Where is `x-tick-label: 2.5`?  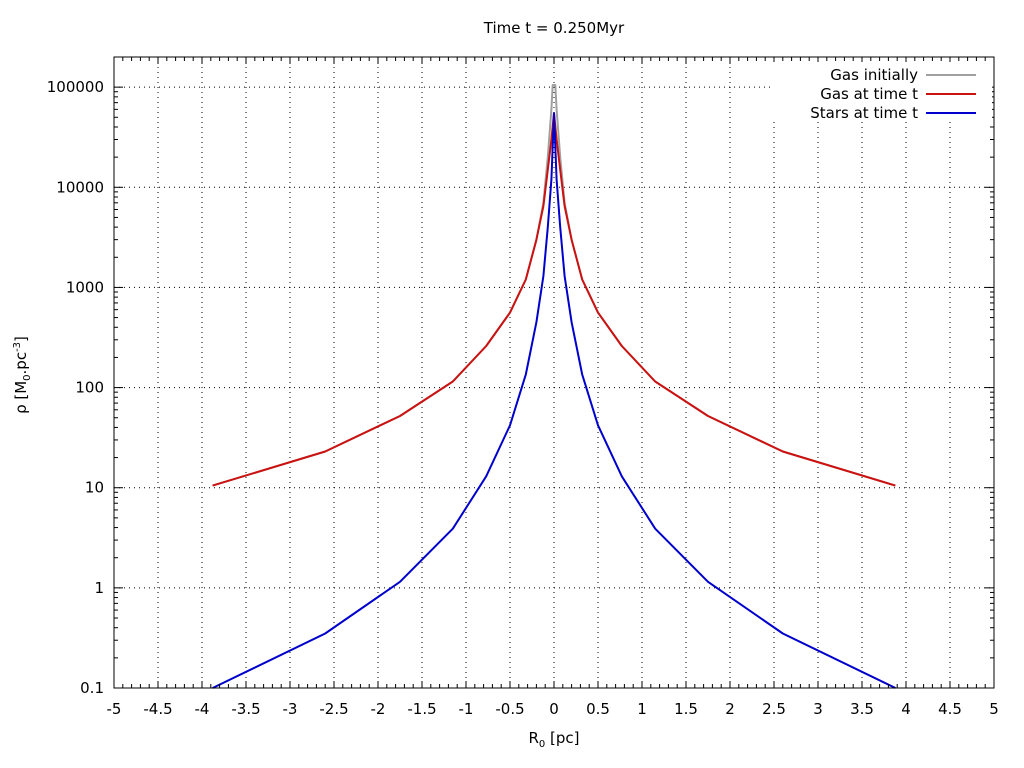
x-tick-label: 2.5 is located at coordinates (774, 709).